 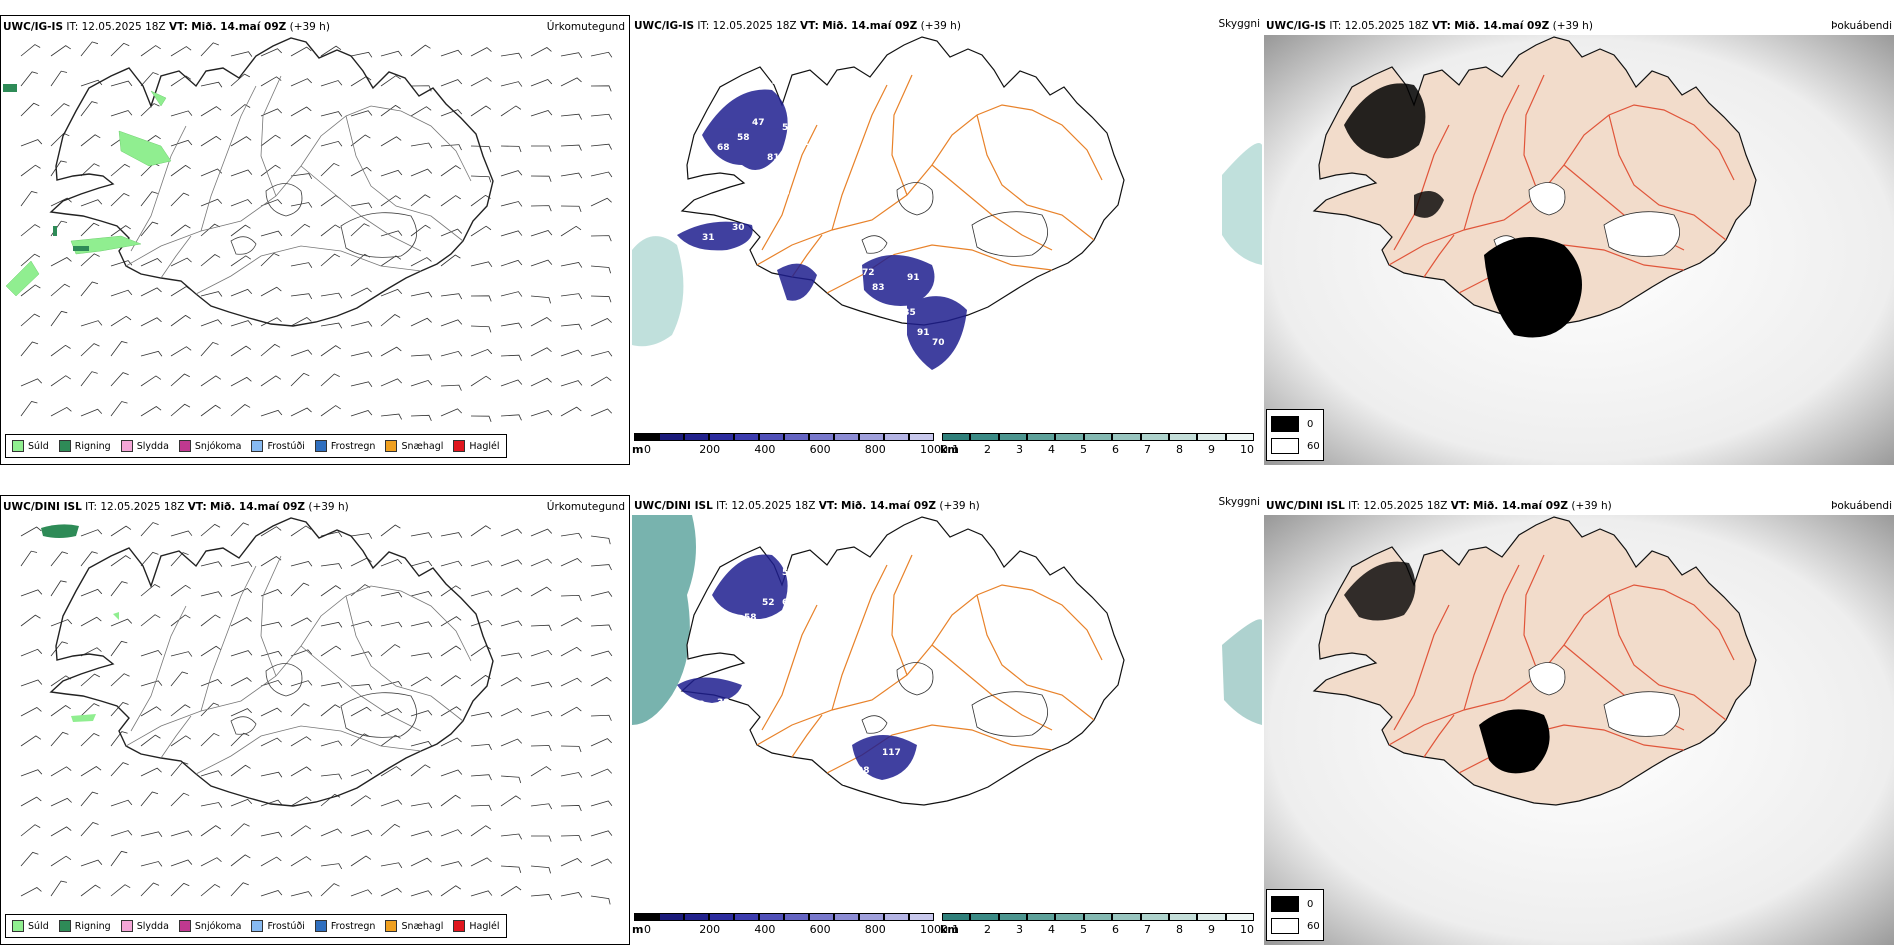 What do you see at coordinates (875, 929) in the screenshot?
I see `colorbar-tick-label: 800` at bounding box center [875, 929].